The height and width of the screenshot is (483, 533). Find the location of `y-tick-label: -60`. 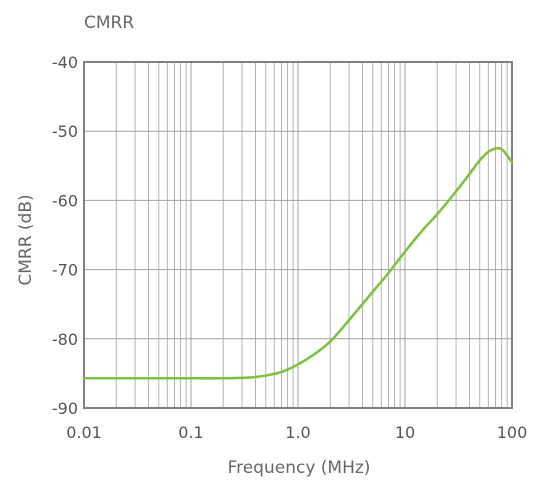

y-tick-label: -60 is located at coordinates (65, 200).